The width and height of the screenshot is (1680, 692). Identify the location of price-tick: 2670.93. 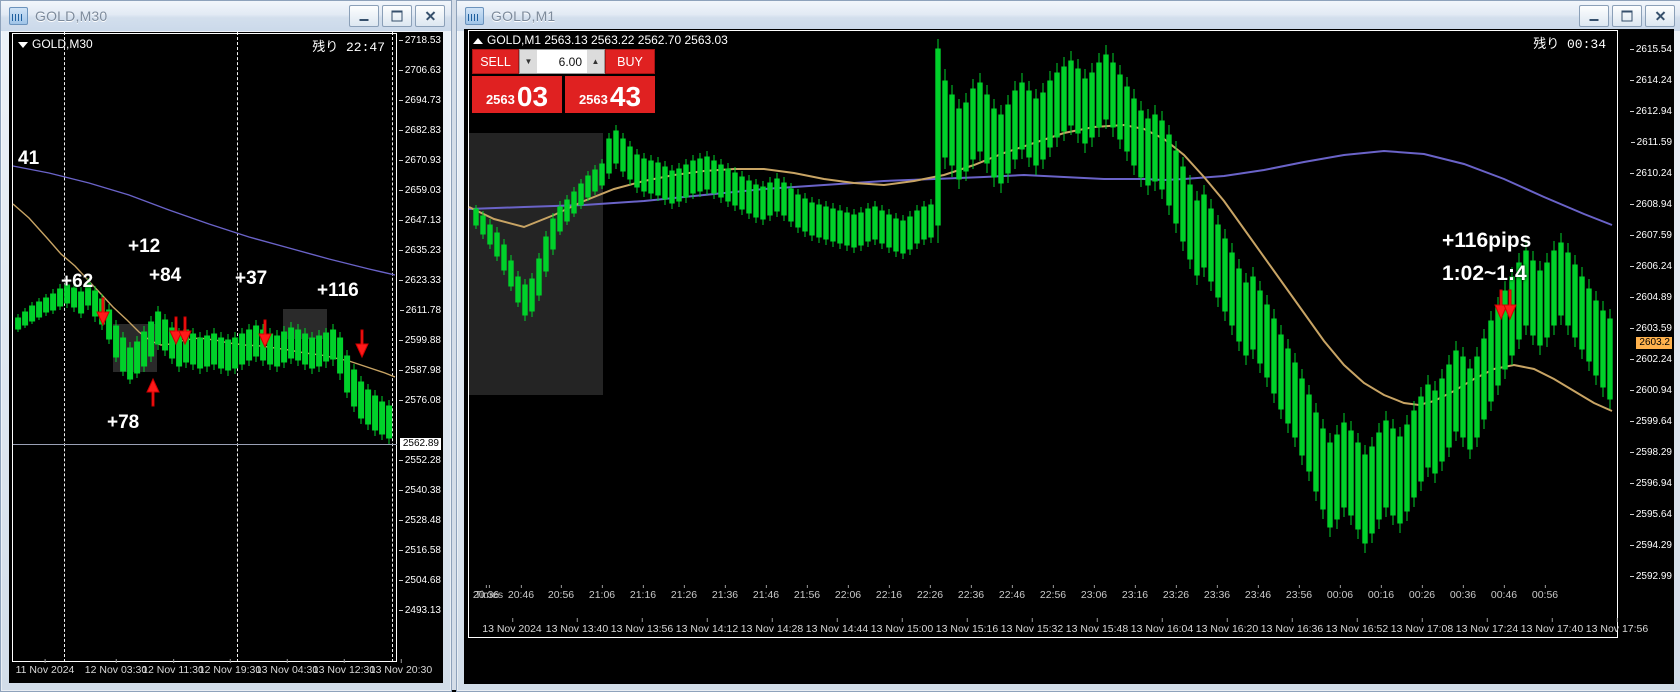
(419, 160).